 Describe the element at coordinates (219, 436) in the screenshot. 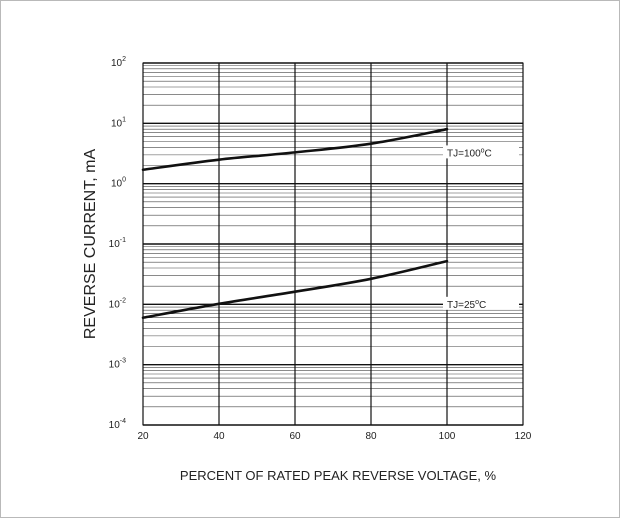

I see `x-tick-label: 40` at that location.